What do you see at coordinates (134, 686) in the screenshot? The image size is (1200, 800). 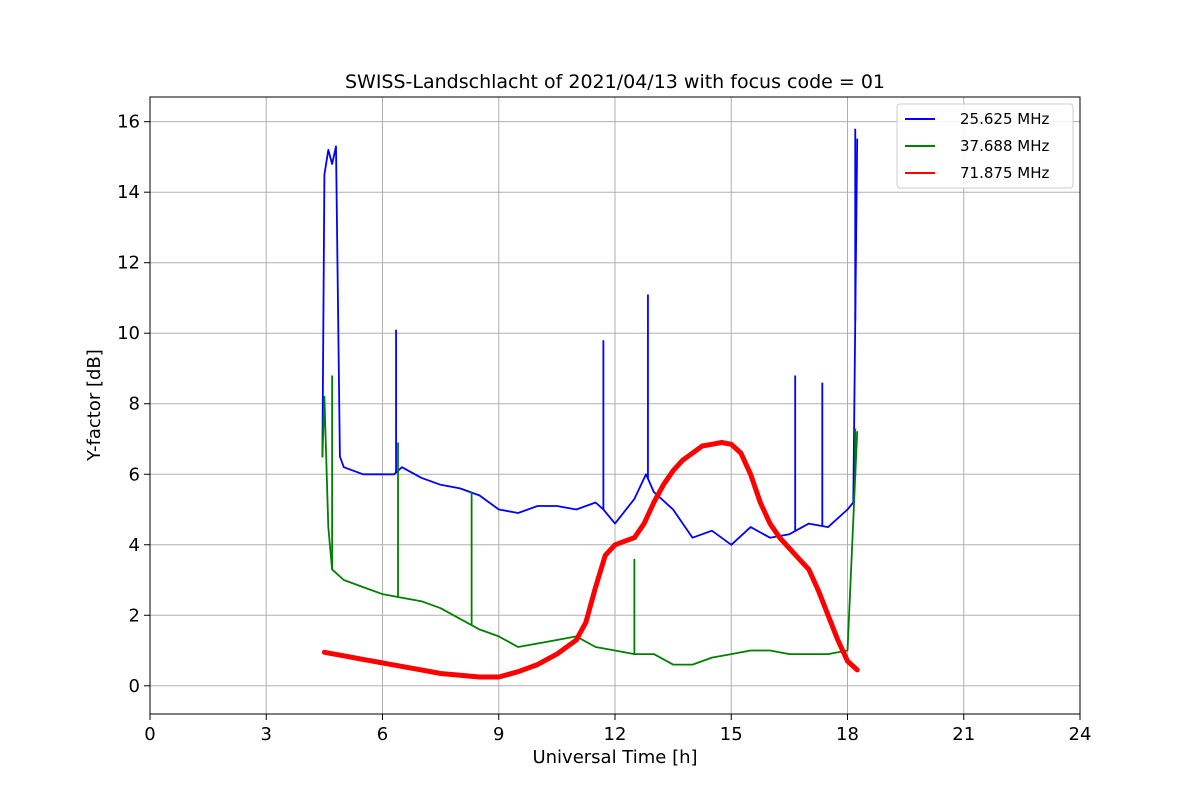 I see `y-tick-label: 0` at bounding box center [134, 686].